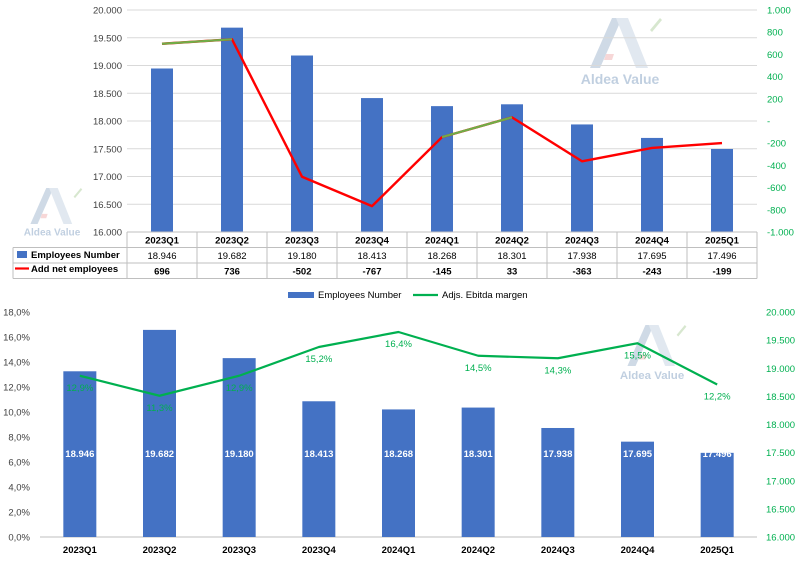 The image size is (802, 562). Describe the element at coordinates (780, 397) in the screenshot. I see `y-right-tick-label: 18.500` at that location.